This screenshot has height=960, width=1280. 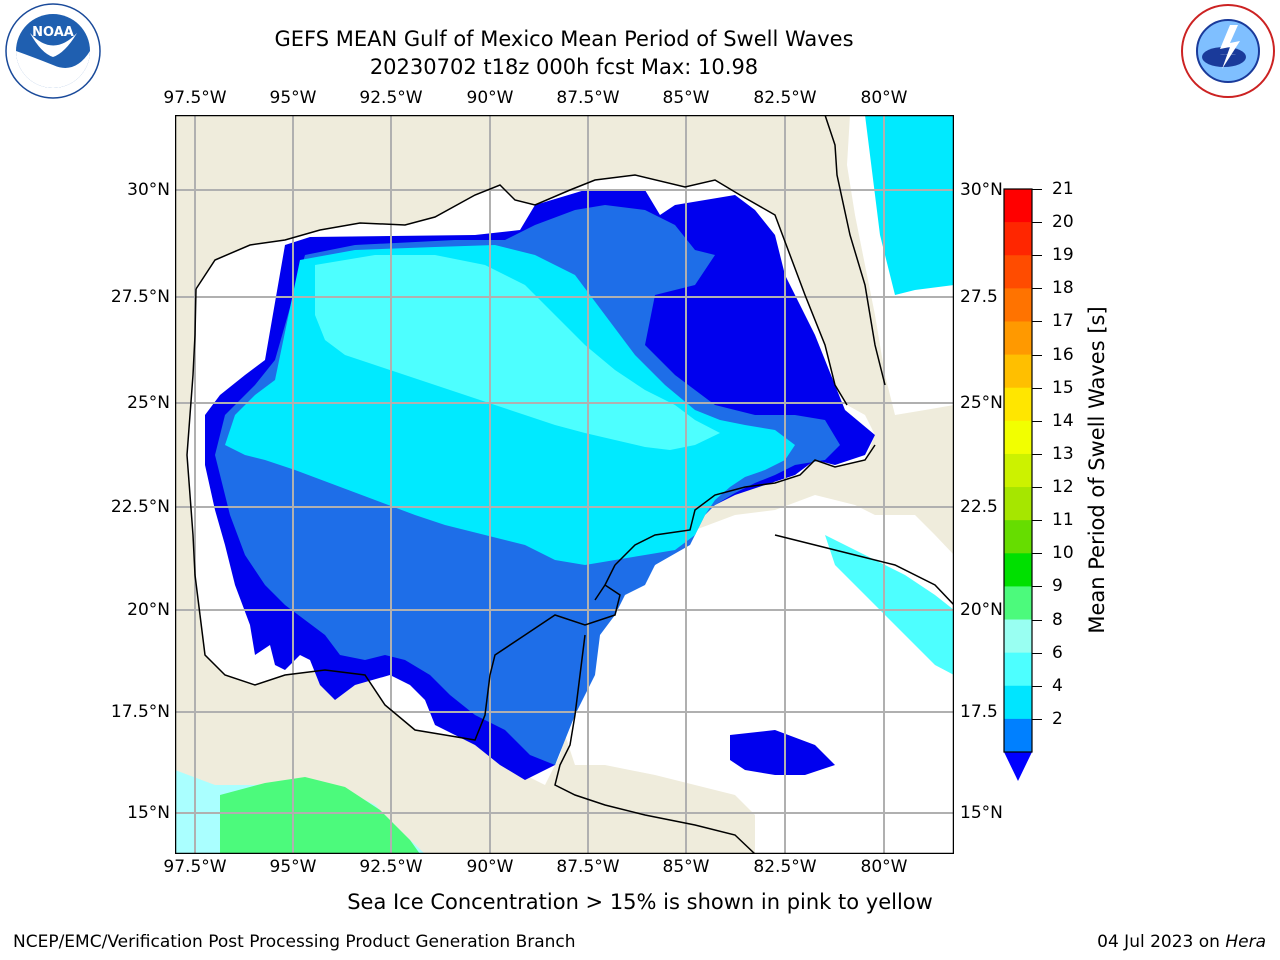 What do you see at coordinates (1063, 222) in the screenshot?
I see `colorbar-tick-label: 20` at bounding box center [1063, 222].